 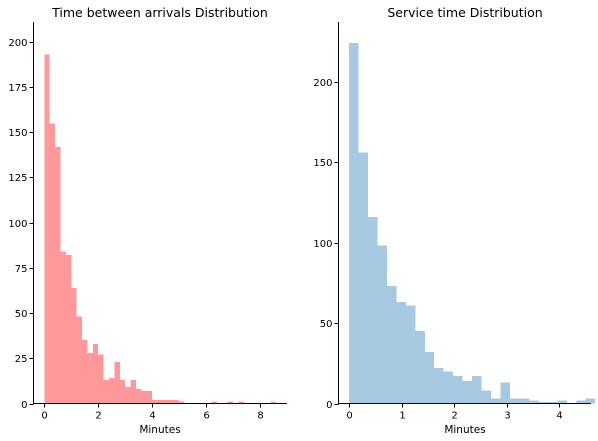 I want to click on y-tick-label: 125, so click(x=17, y=178).